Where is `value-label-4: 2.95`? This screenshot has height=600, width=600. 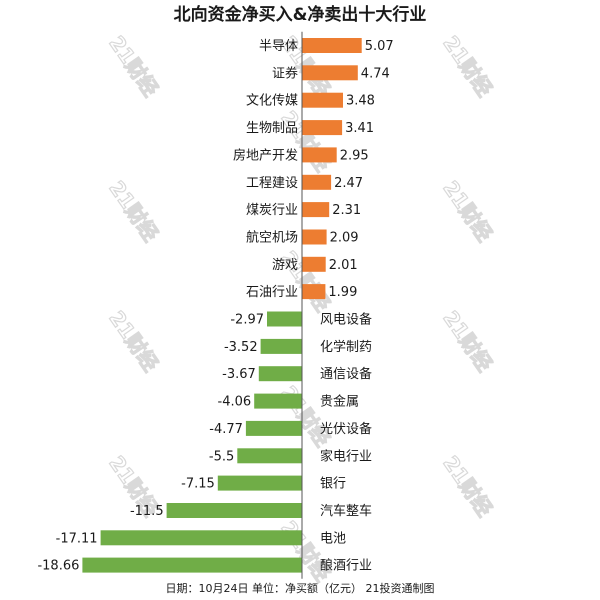 value-label-4: 2.95 is located at coordinates (354, 155).